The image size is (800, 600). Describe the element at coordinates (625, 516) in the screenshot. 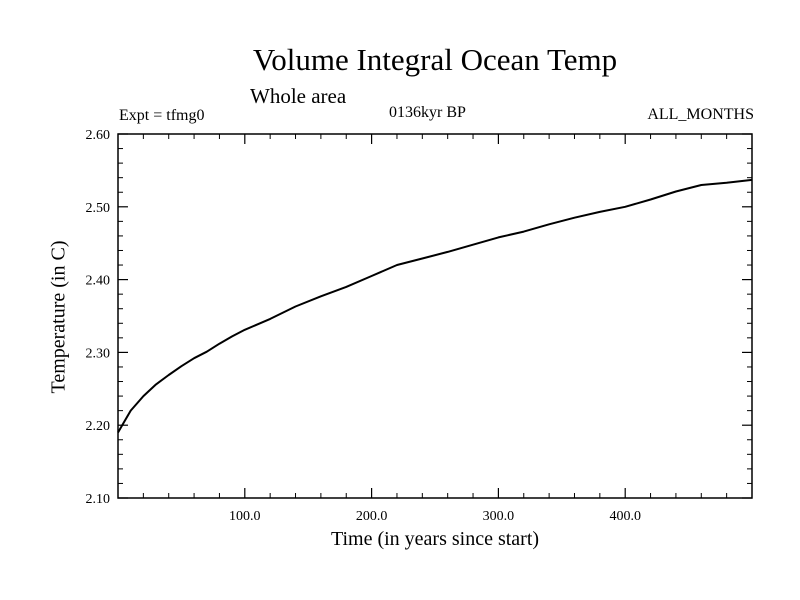

I see `x-tick-label: 400.0` at that location.